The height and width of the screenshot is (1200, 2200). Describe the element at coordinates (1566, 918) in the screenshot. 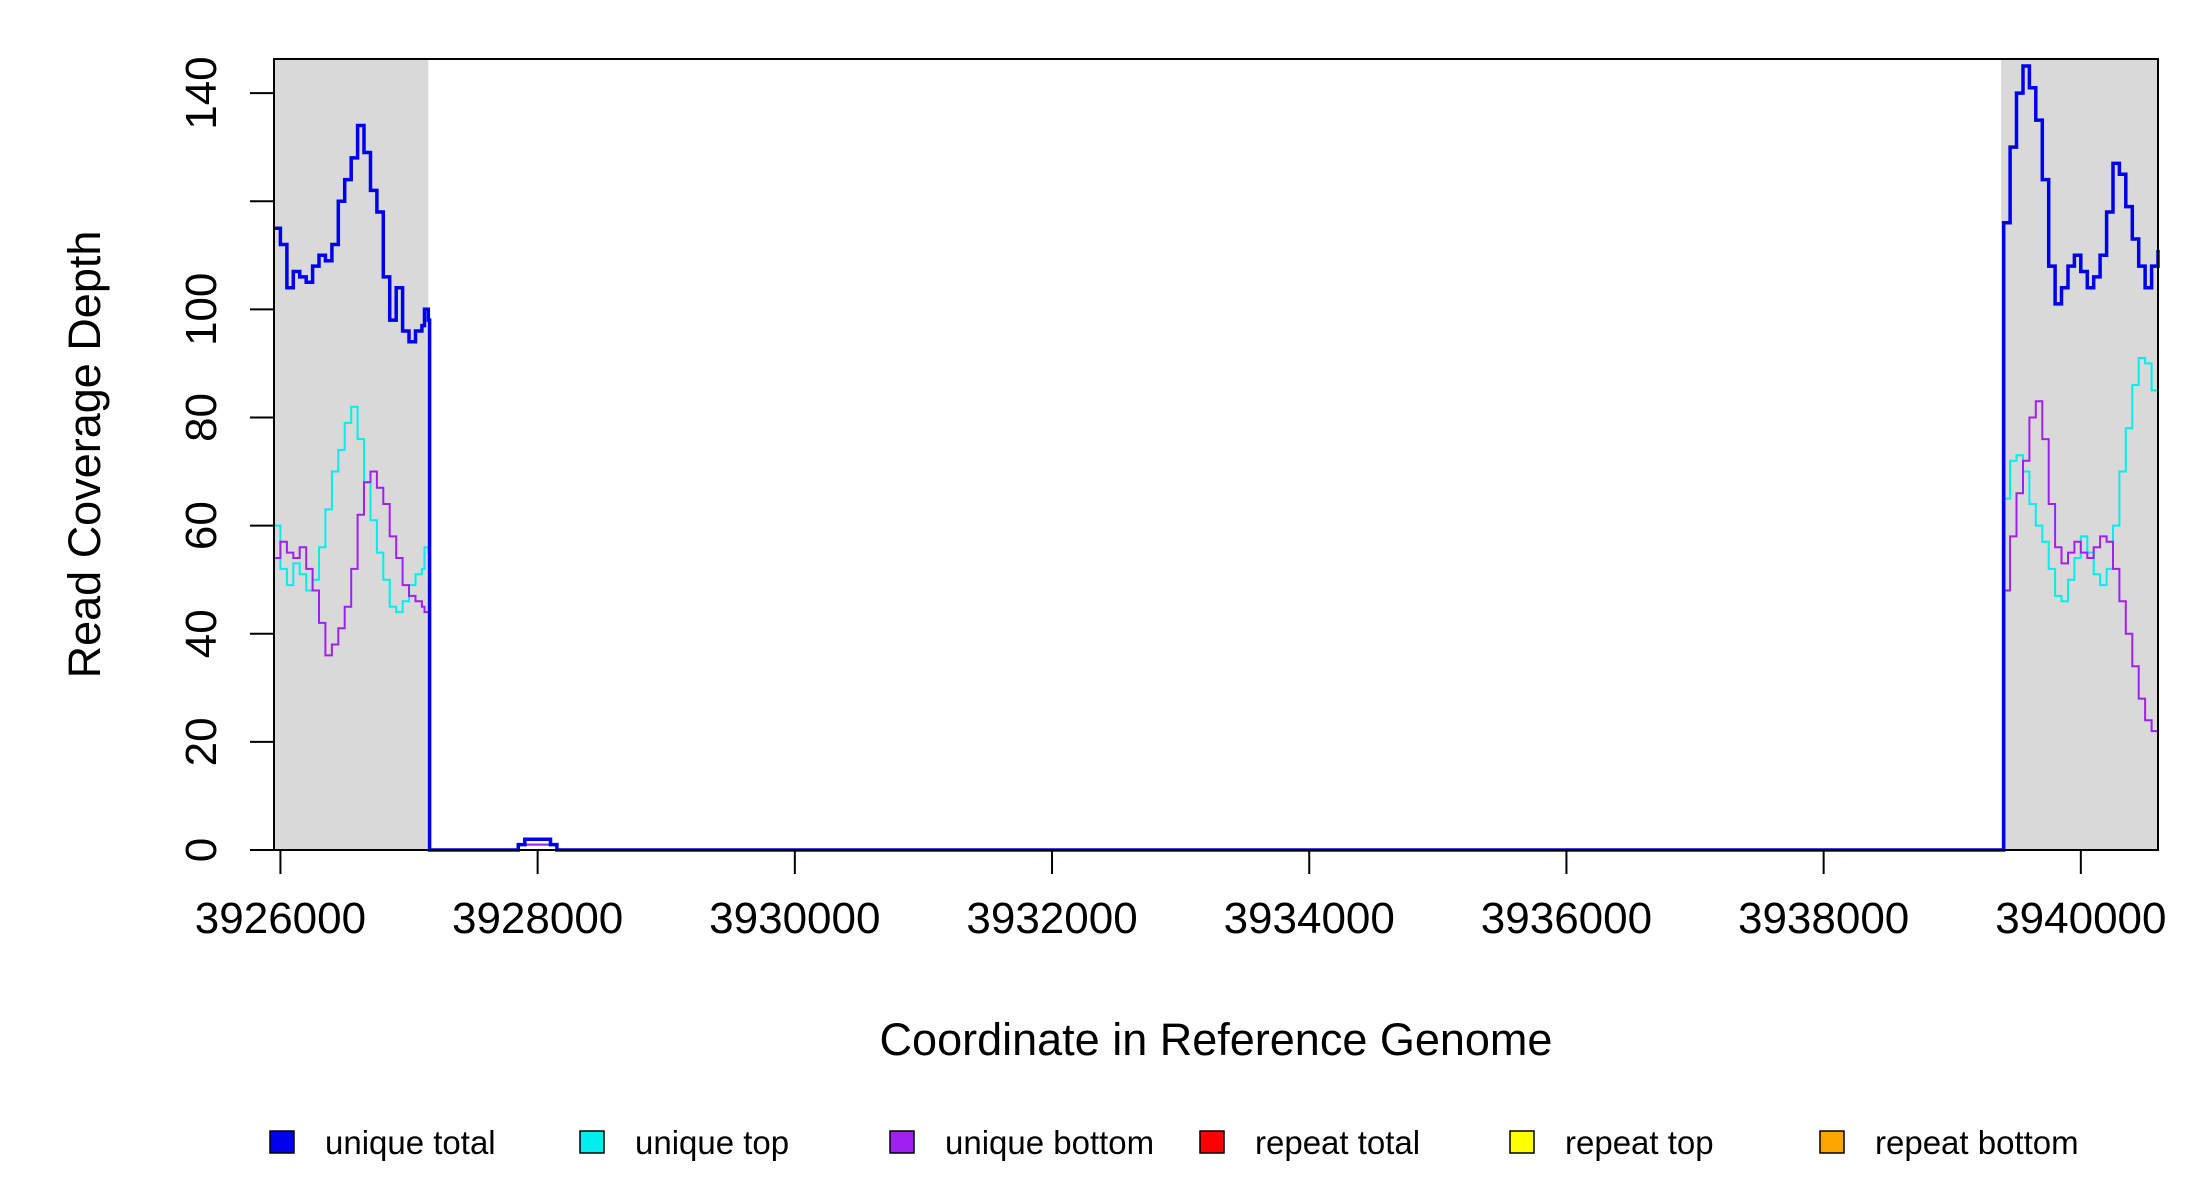

I see `x-tick-label: 3936000` at that location.